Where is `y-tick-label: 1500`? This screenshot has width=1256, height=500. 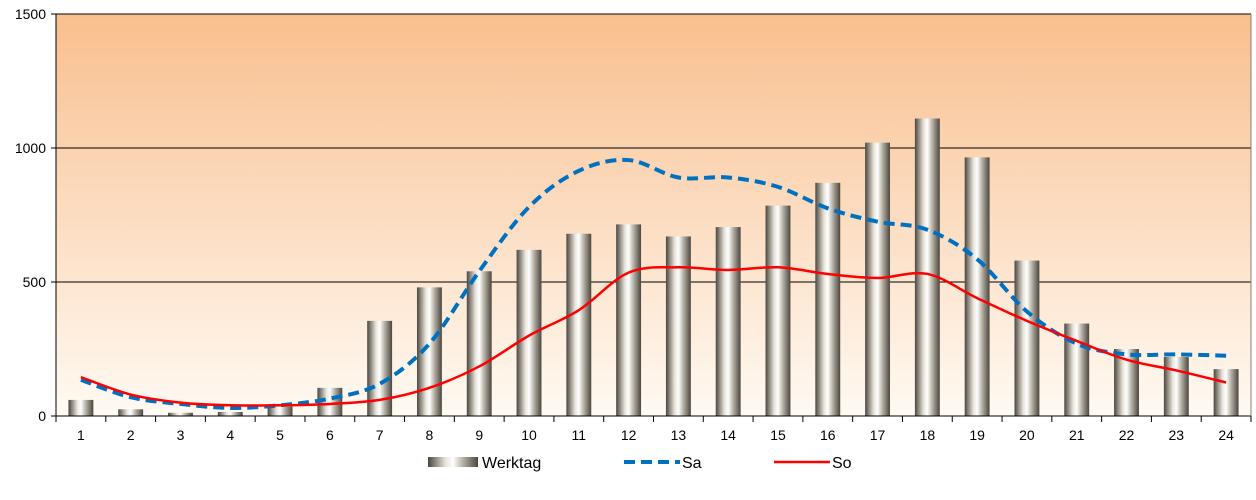 y-tick-label: 1500 is located at coordinates (30, 14).